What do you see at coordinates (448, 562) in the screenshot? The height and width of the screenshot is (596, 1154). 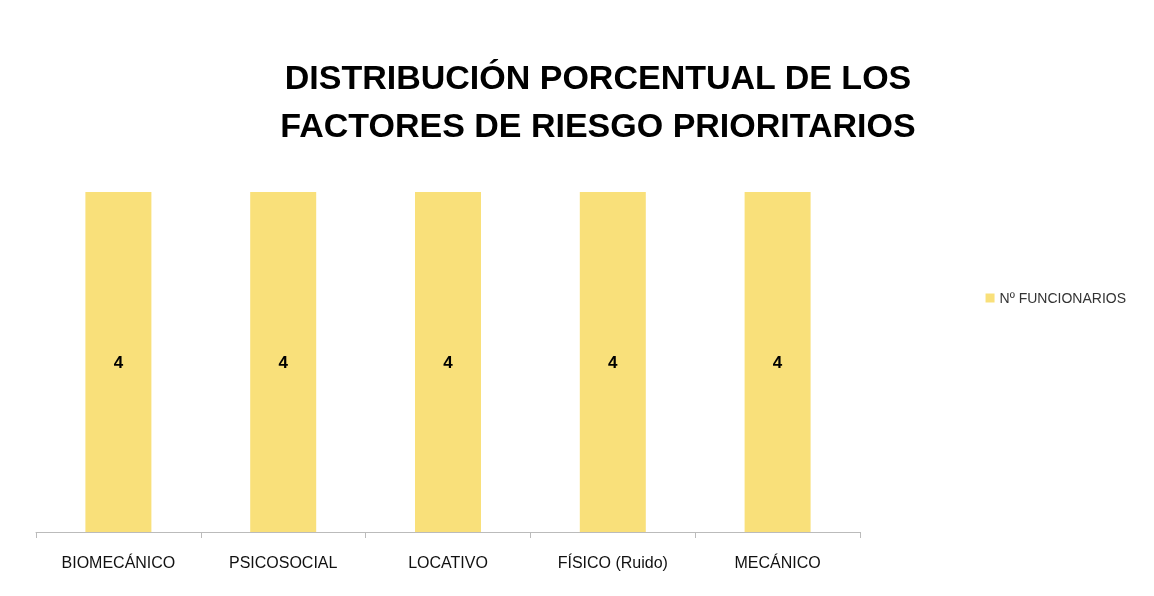 I see `x-tick-label: LOCATIVO` at bounding box center [448, 562].